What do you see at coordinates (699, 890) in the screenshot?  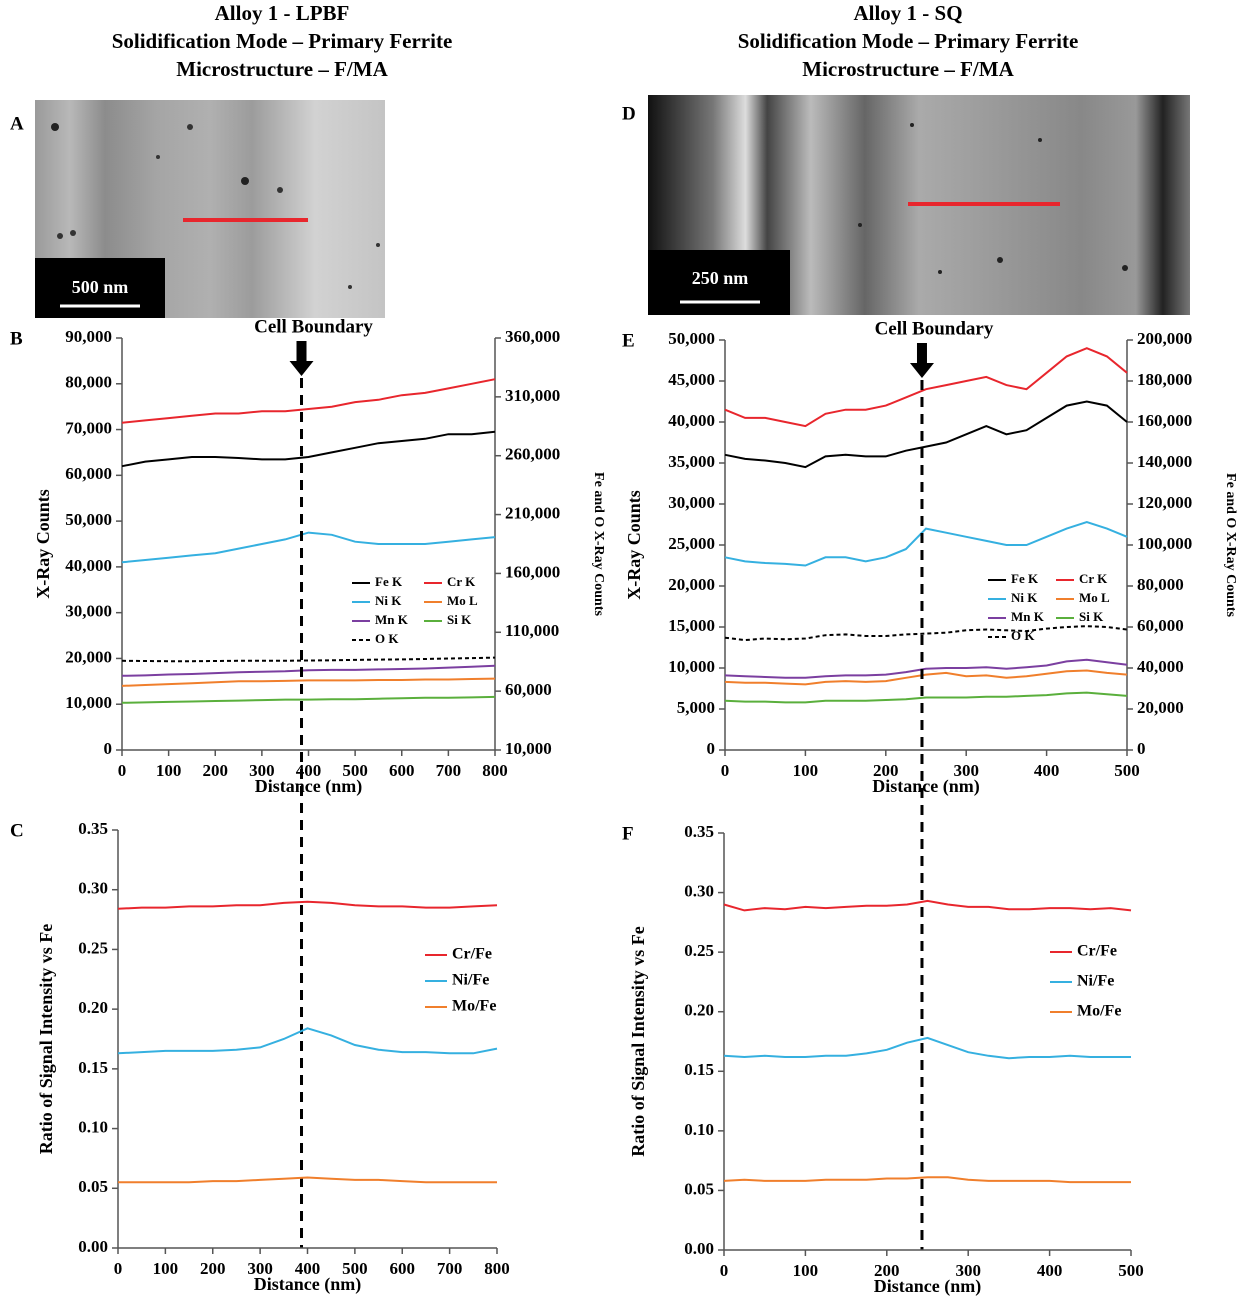 I see `y-tick-label: 0.30` at bounding box center [699, 890].